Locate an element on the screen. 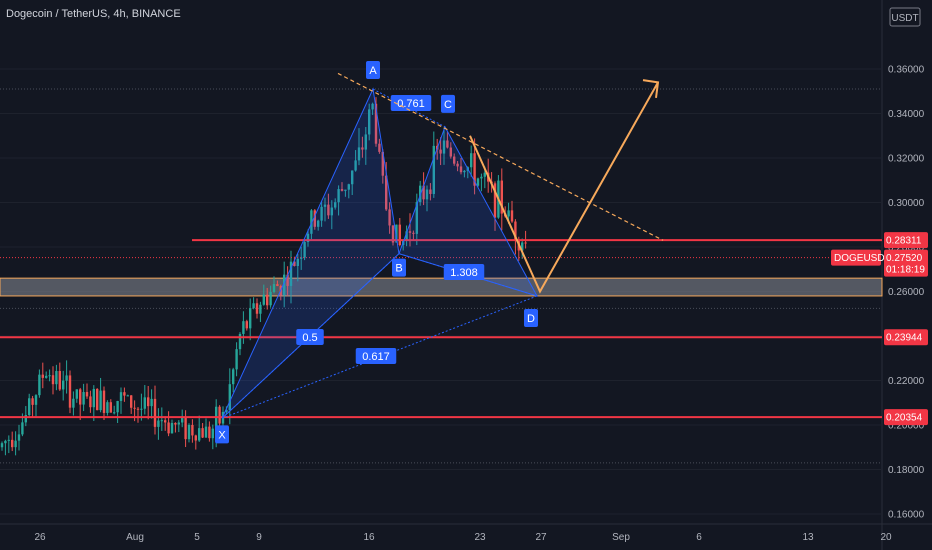 The height and width of the screenshot is (550, 932). ratio-text: 0.761 is located at coordinates (411, 104).